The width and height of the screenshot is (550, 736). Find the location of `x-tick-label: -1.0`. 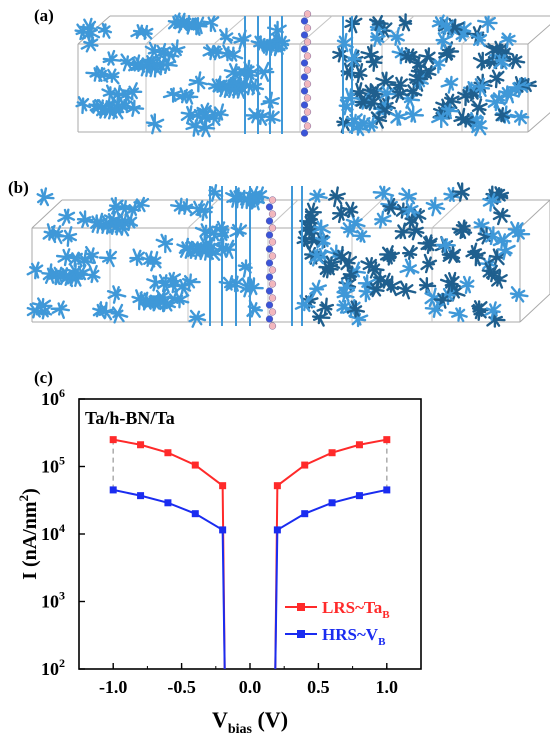

x-tick-label: -1.0 is located at coordinates (113, 687).